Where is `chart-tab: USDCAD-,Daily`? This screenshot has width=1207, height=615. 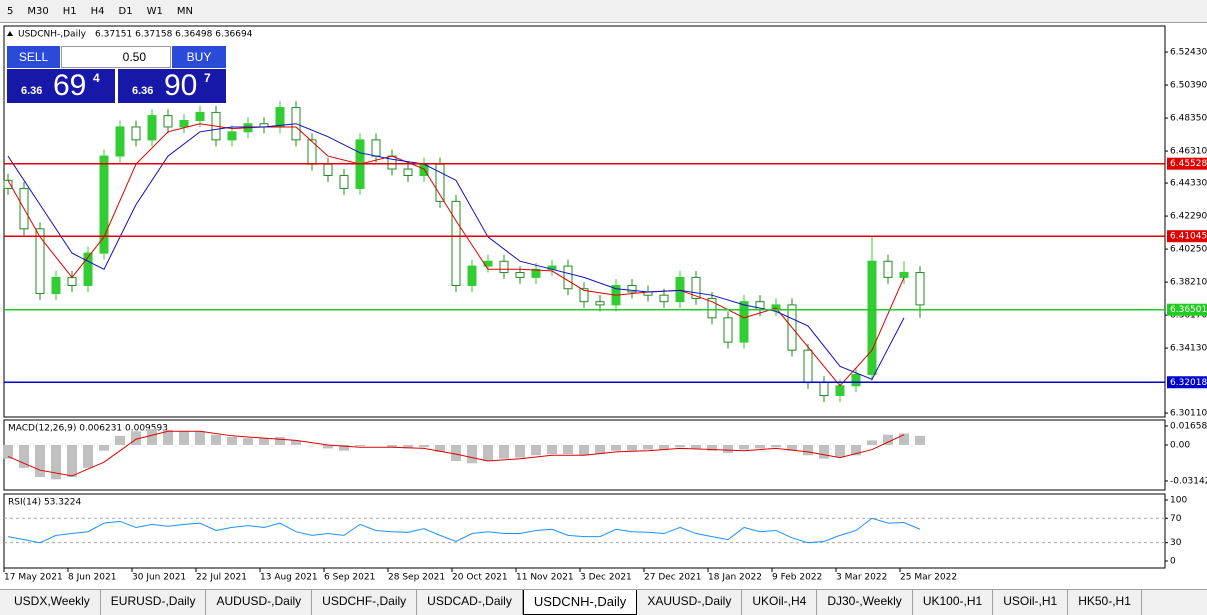 chart-tab: USDCAD-,Daily is located at coordinates (470, 602).